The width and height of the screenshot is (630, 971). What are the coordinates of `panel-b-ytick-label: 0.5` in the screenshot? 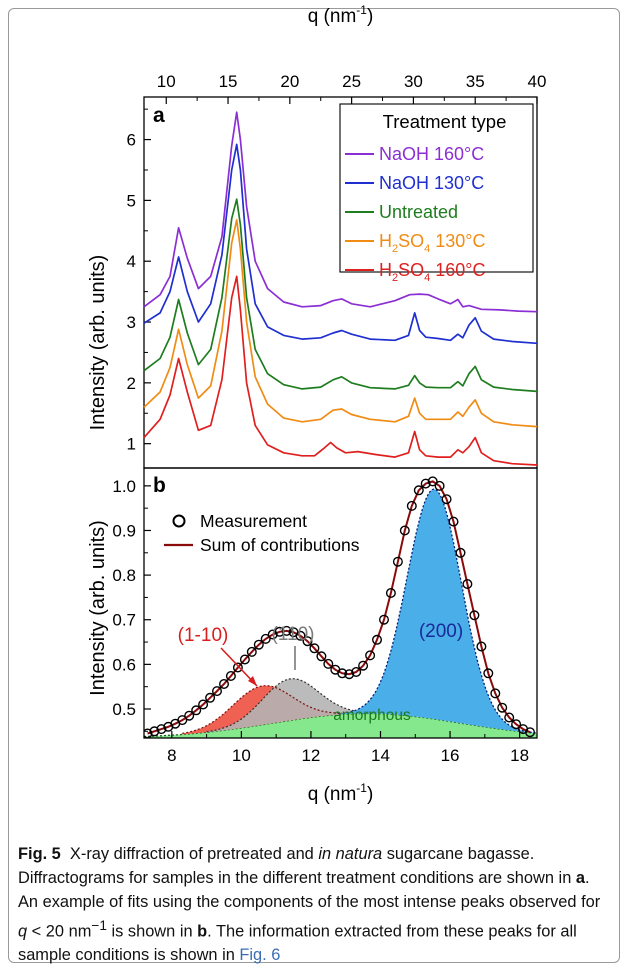 It's located at (124, 709).